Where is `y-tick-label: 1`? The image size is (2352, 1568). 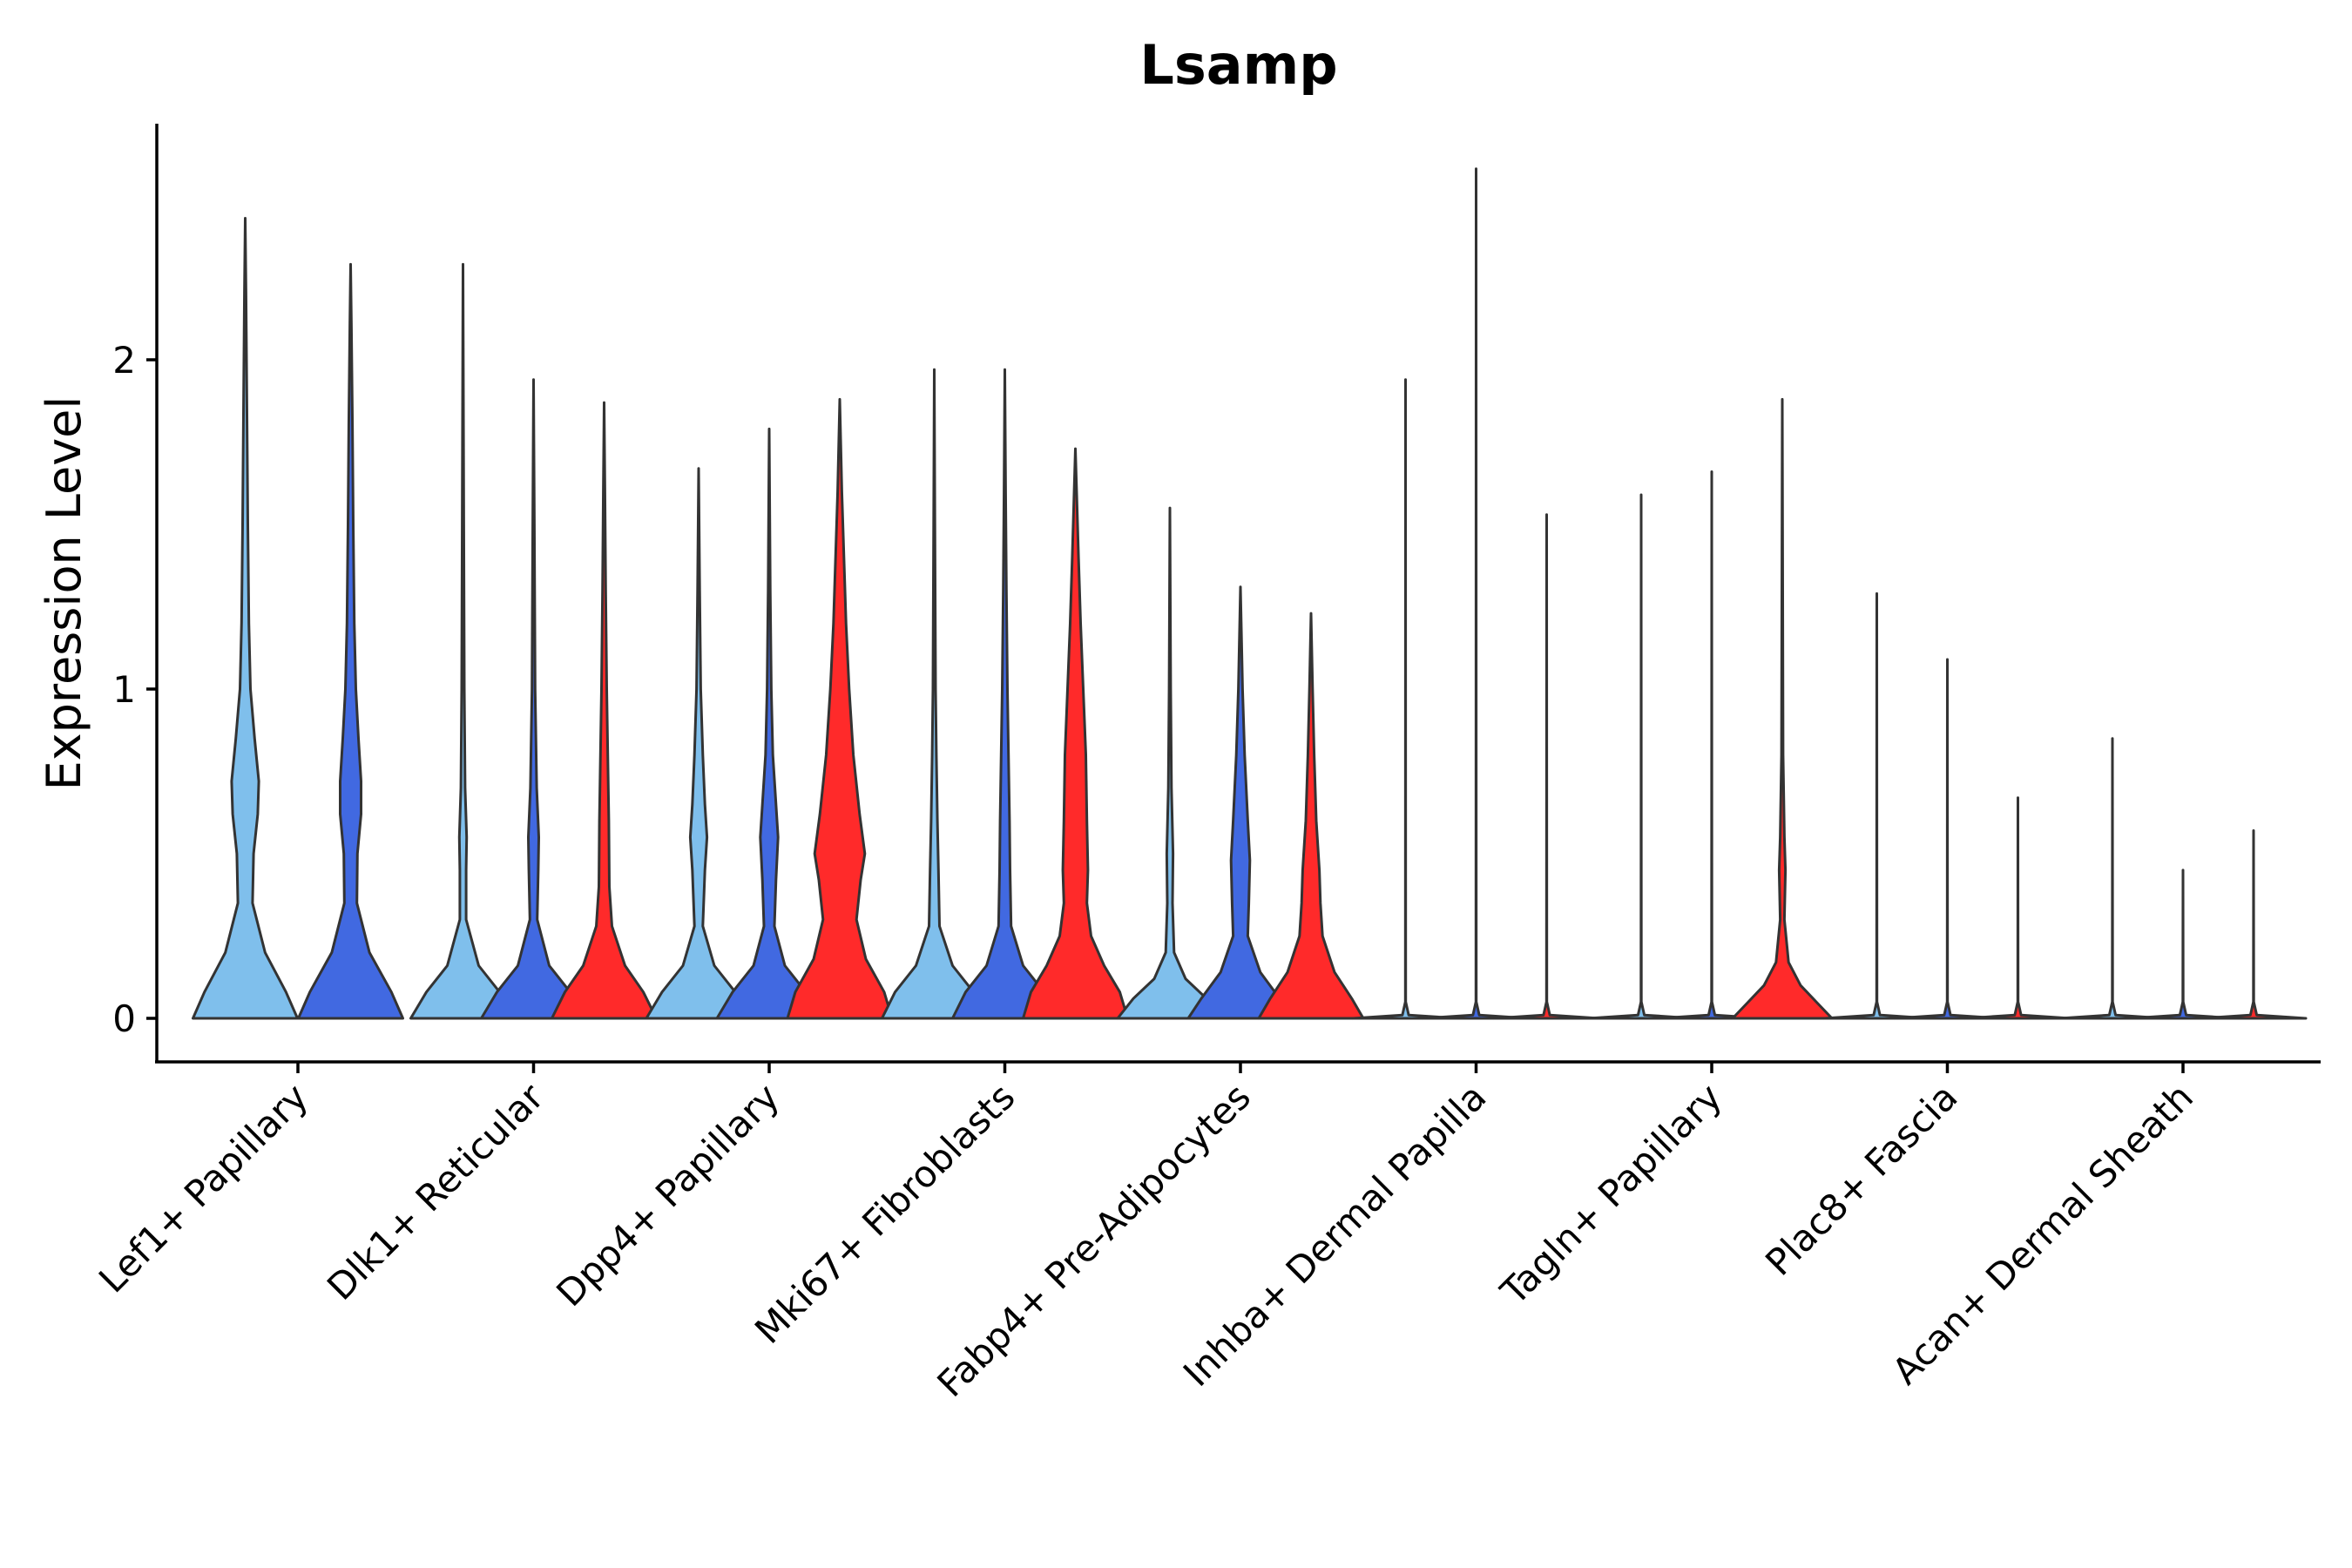 y-tick-label: 1 is located at coordinates (124, 689).